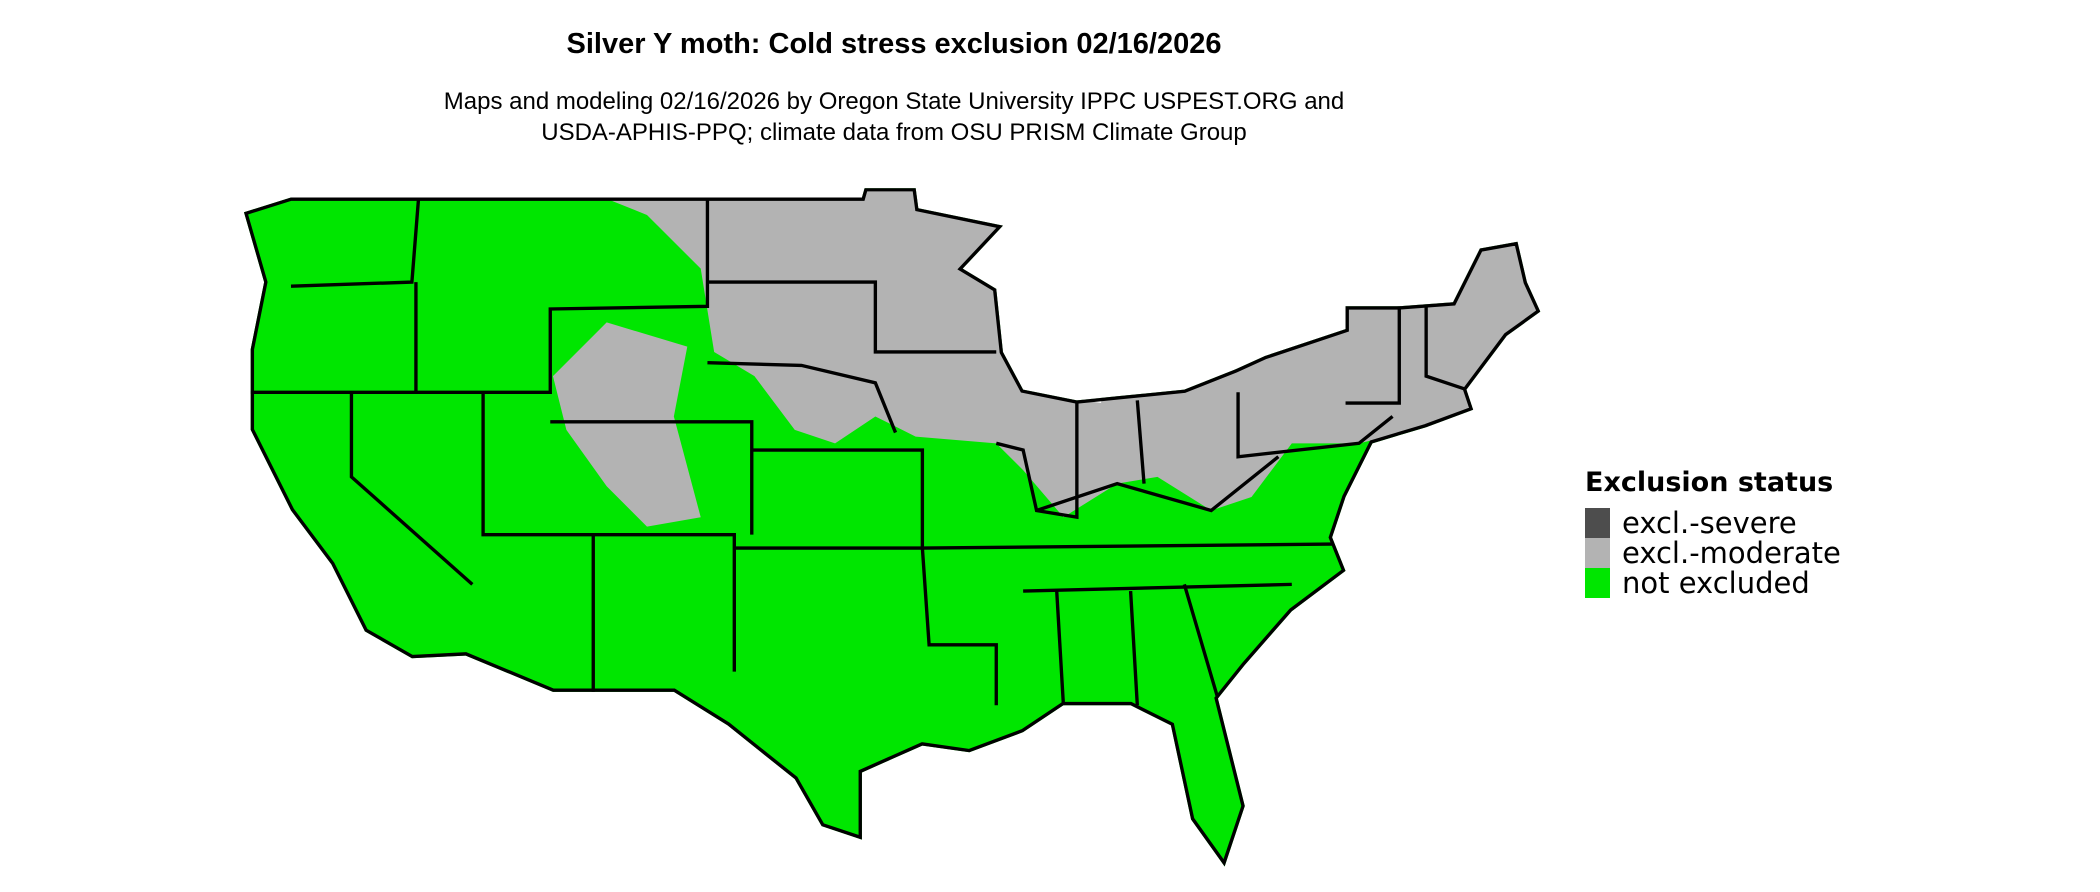 This screenshot has height=892, width=2100. Describe the element at coordinates (1709, 523) in the screenshot. I see `legend-label: excl.-severe` at that location.